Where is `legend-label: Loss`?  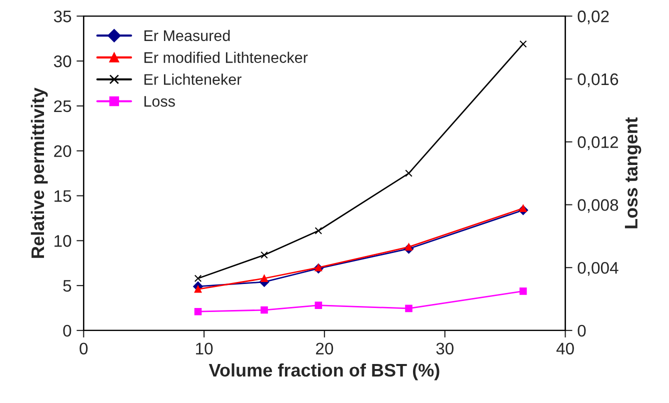 legend-label: Loss is located at coordinates (159, 101).